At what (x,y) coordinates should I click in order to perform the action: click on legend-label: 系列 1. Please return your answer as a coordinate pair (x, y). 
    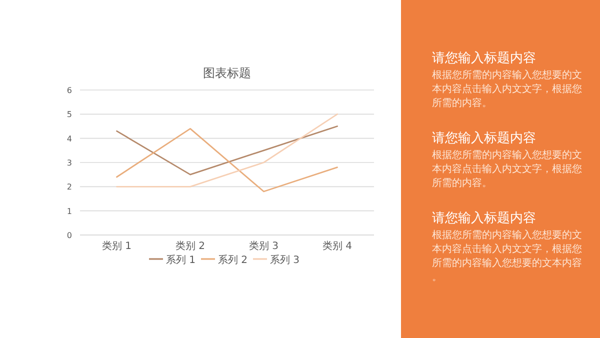
    Looking at the image, I should click on (181, 260).